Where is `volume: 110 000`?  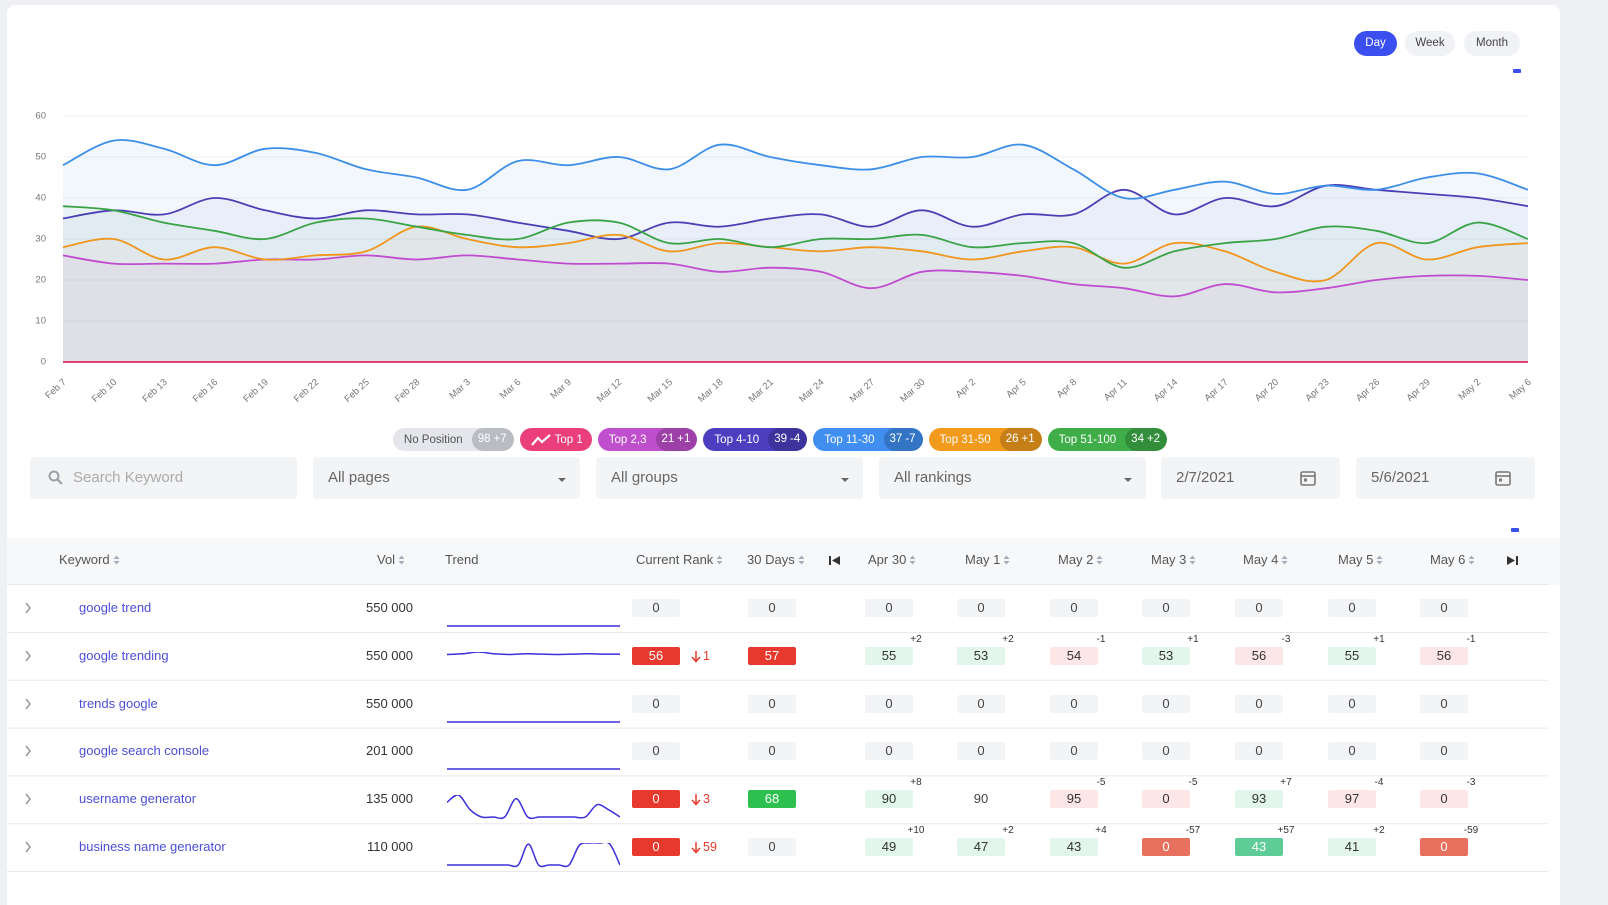 volume: 110 000 is located at coordinates (389, 846).